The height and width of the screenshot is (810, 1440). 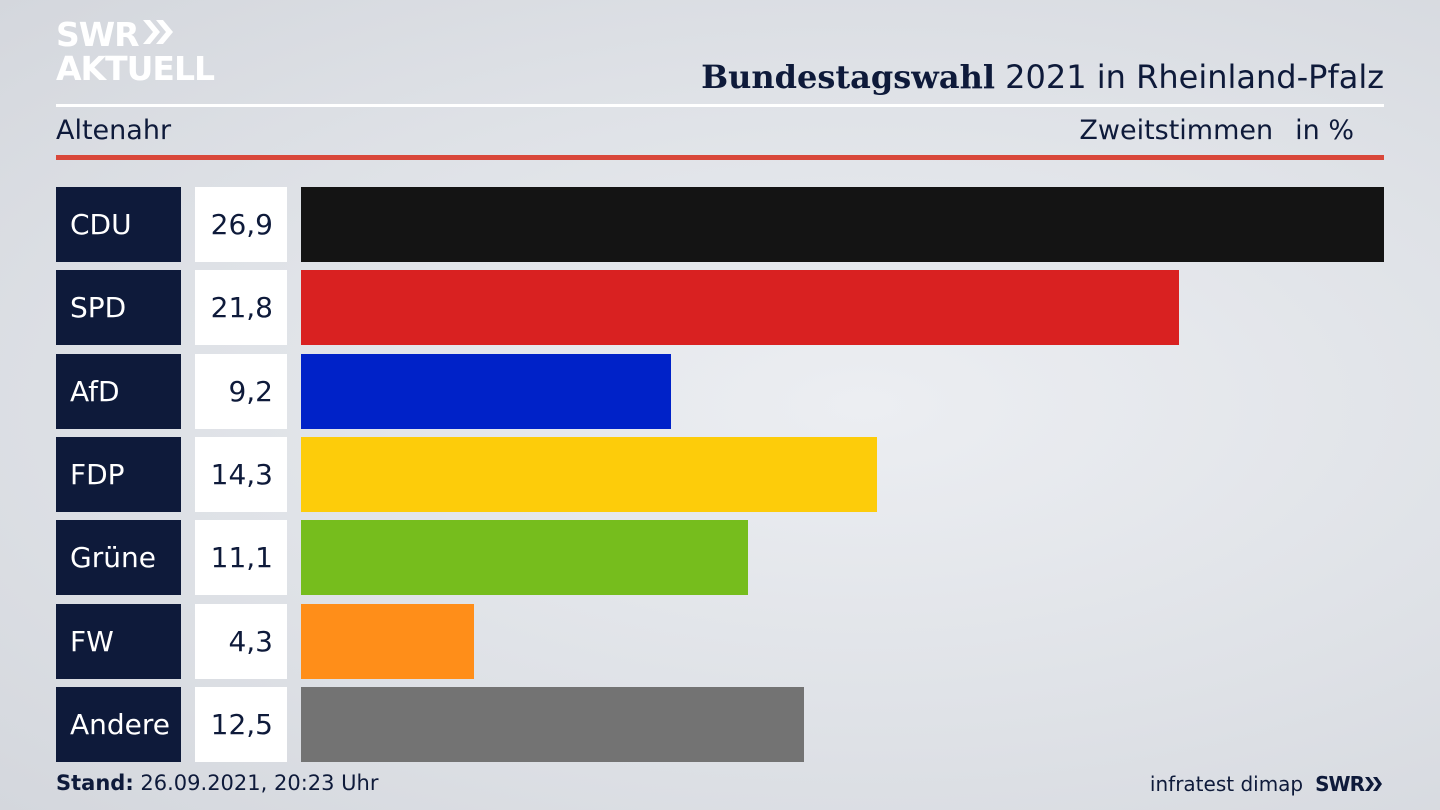 I want to click on party-label: AfD, so click(x=118, y=391).